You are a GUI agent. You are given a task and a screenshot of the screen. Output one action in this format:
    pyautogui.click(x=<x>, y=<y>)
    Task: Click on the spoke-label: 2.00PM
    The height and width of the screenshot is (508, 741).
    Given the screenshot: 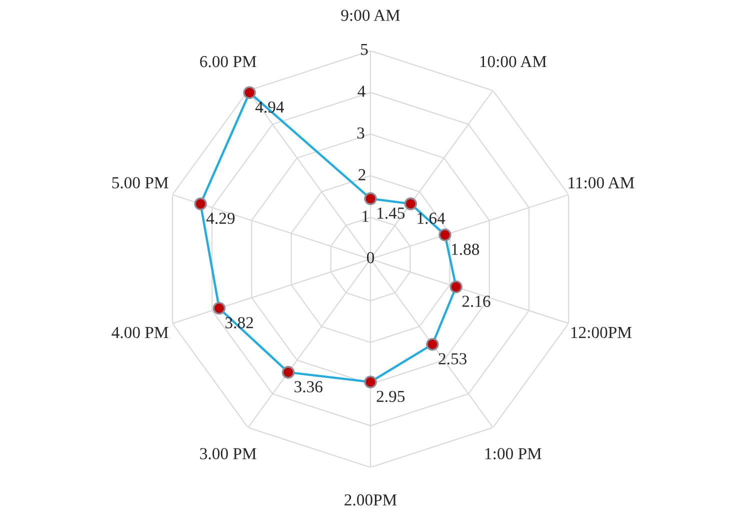 What is the action you would take?
    pyautogui.click(x=370, y=500)
    